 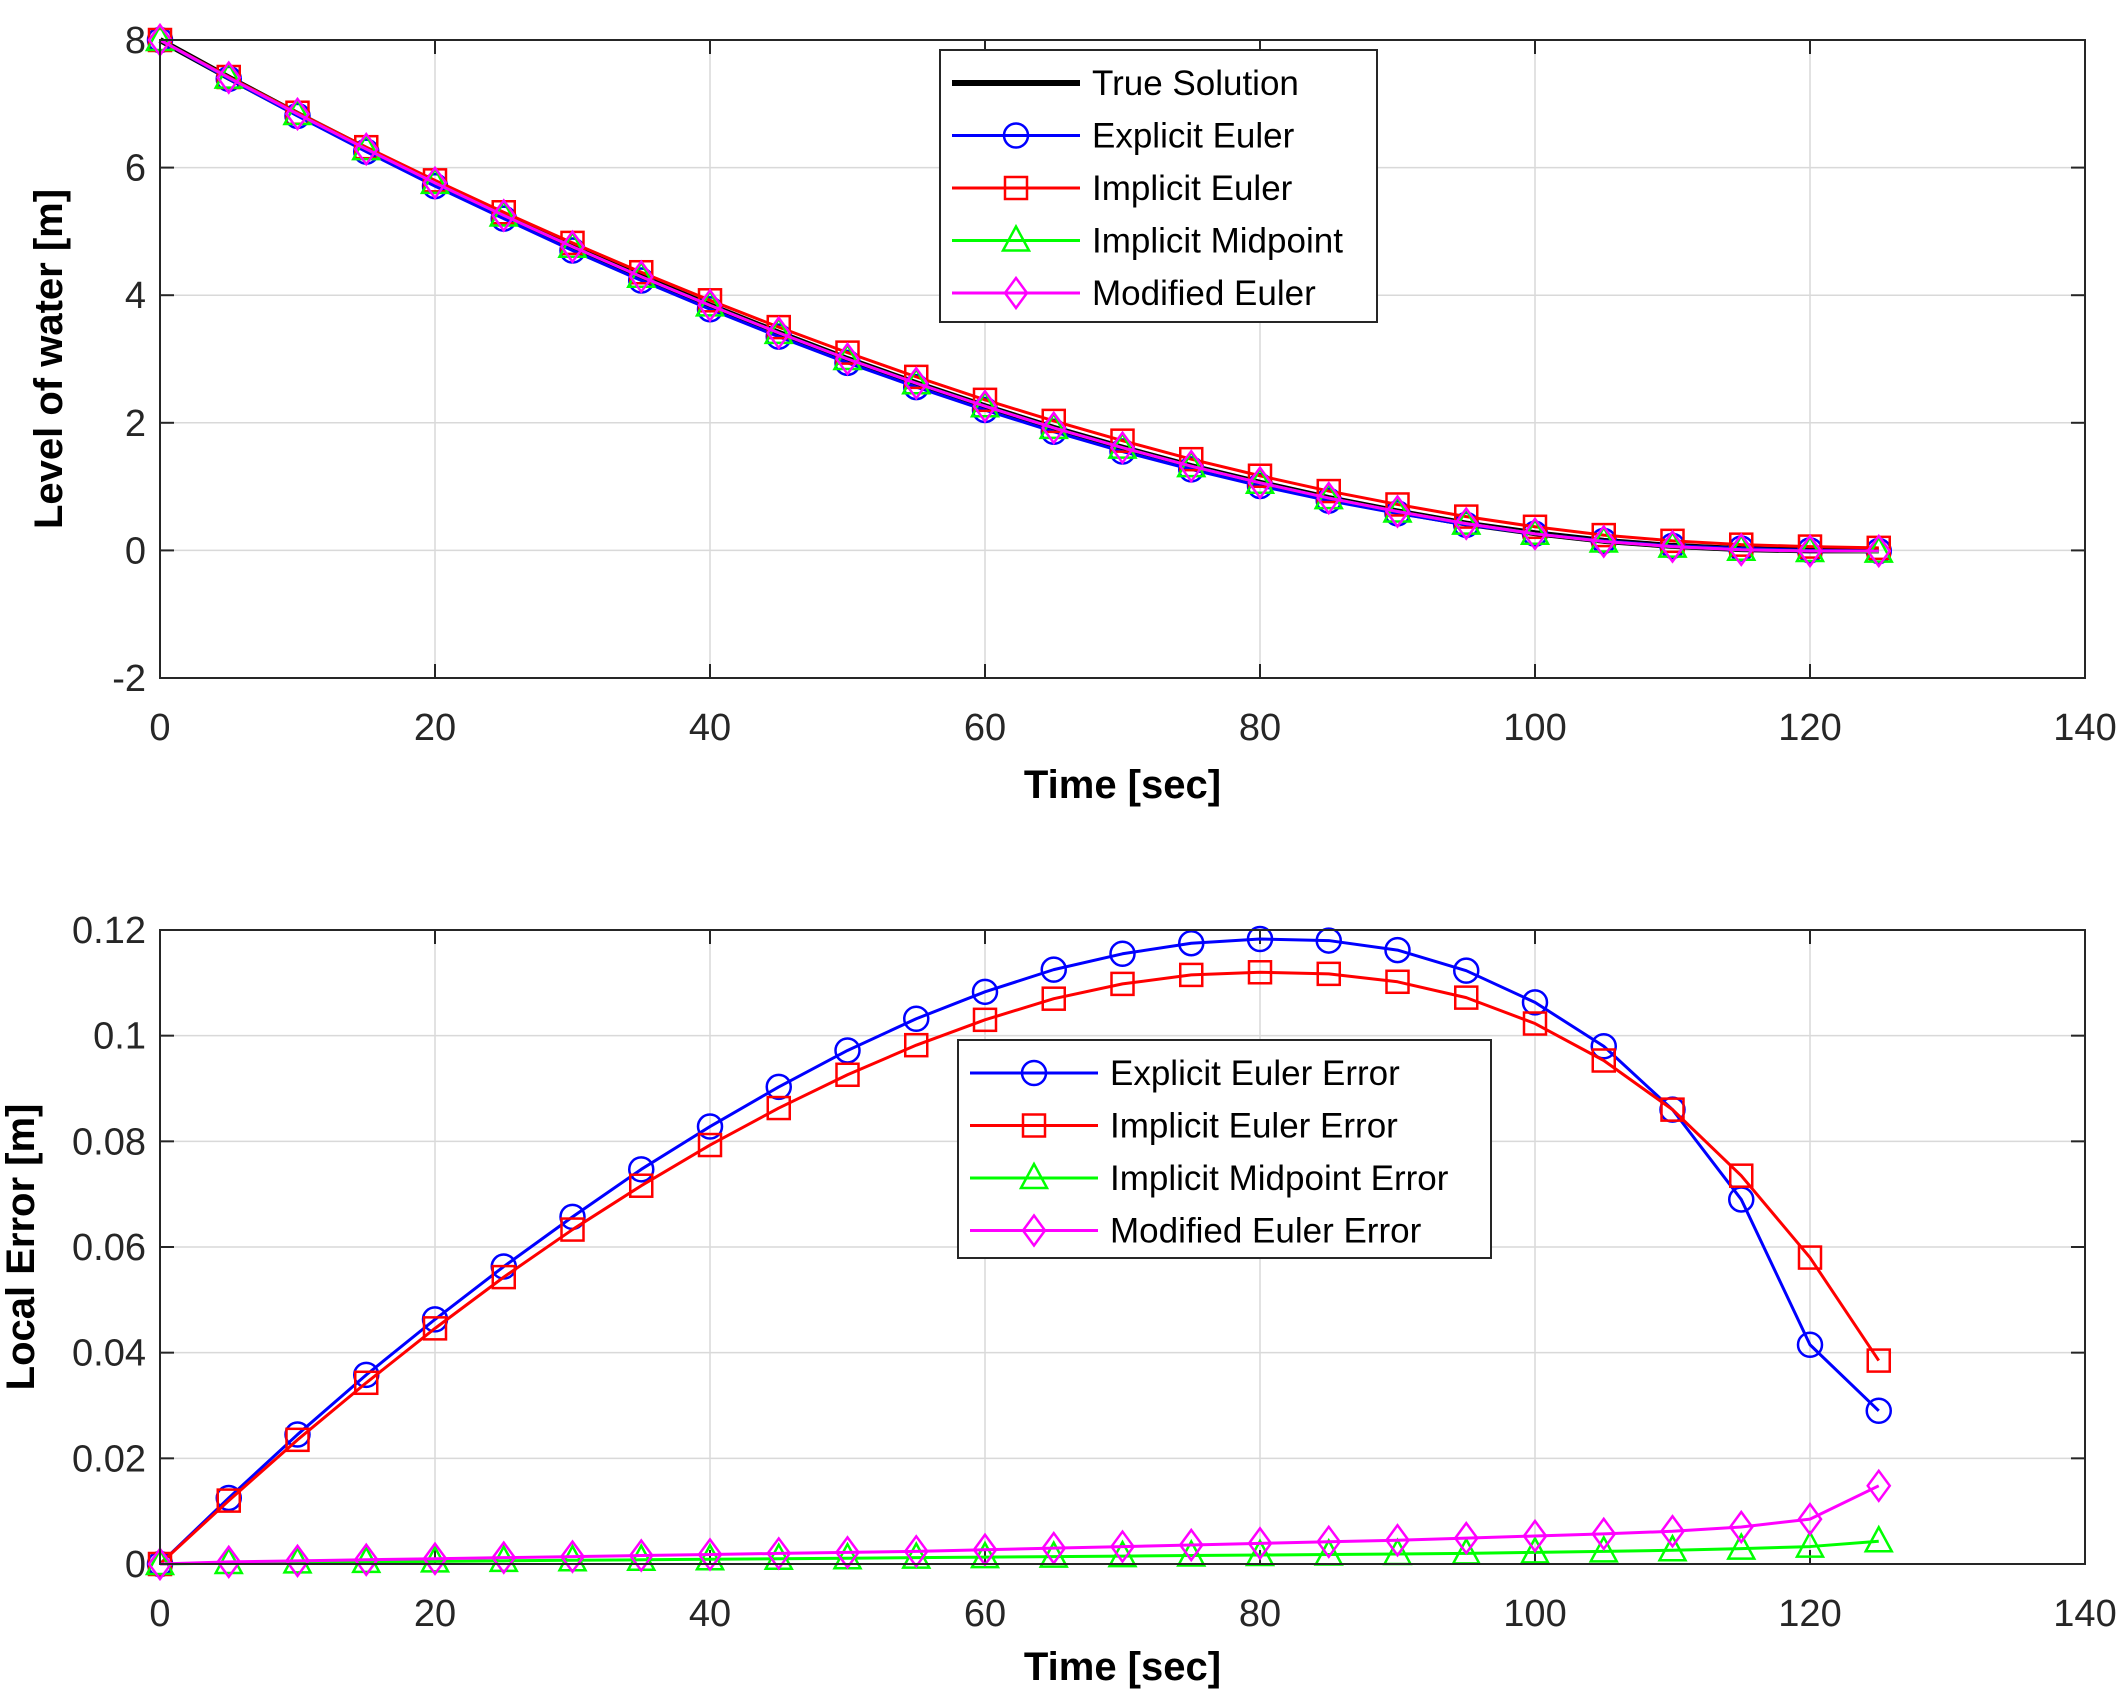 I want to click on x-tick-label: 20, so click(x=435, y=728).